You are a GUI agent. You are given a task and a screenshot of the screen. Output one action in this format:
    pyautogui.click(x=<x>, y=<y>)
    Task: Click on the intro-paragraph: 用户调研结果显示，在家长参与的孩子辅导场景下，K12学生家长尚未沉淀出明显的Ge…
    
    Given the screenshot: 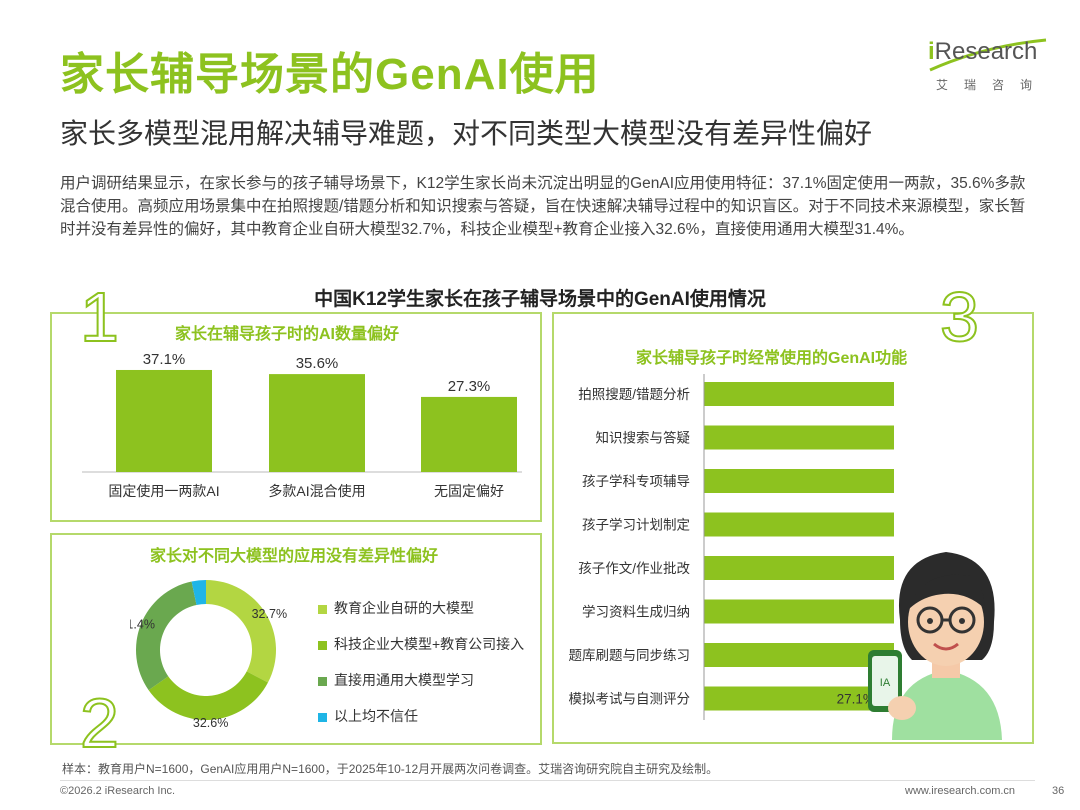 What is the action you would take?
    pyautogui.click(x=543, y=206)
    